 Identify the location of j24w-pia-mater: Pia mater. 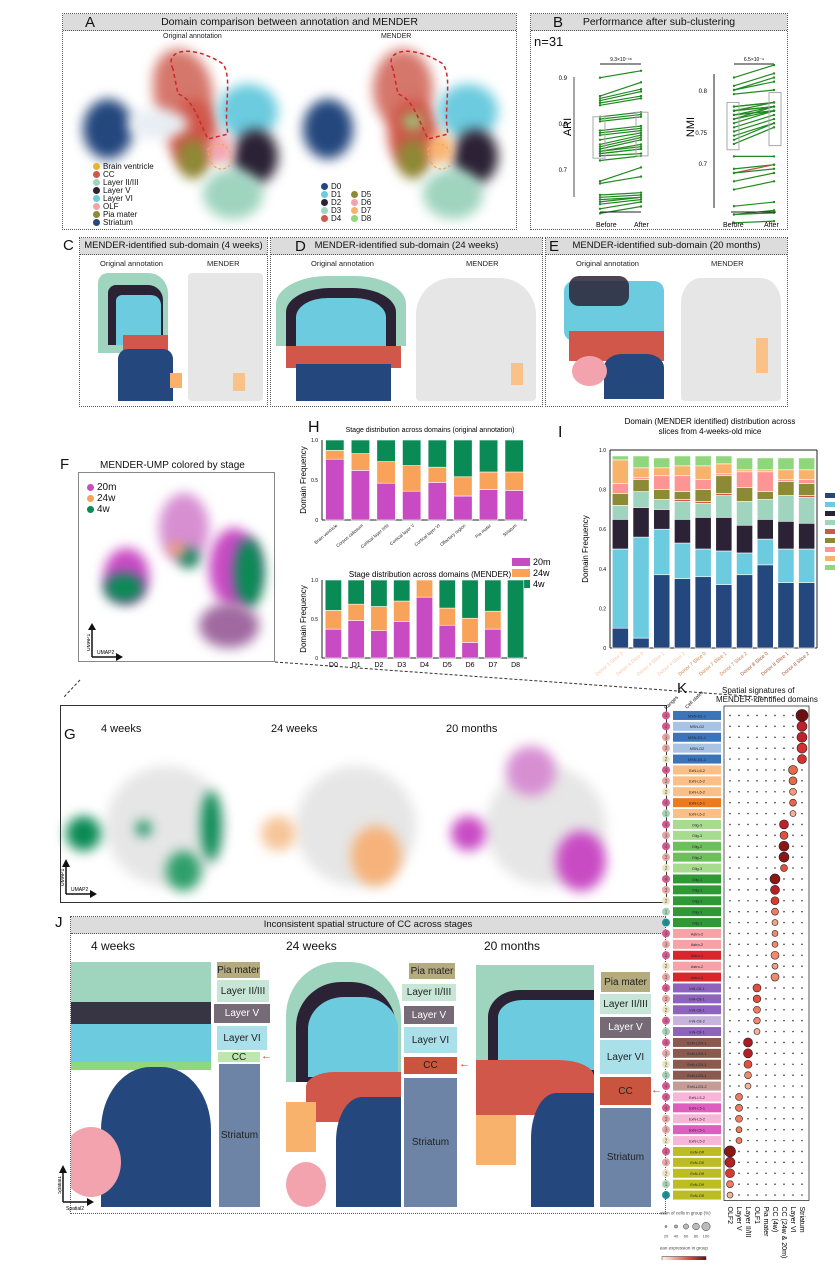
(432, 971).